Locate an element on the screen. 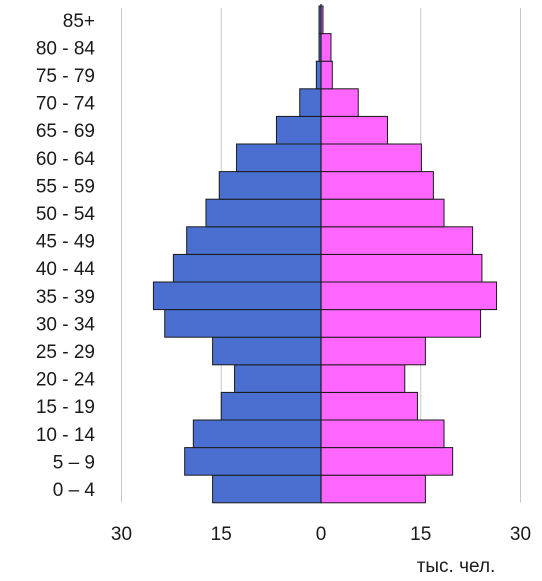 This screenshot has width=542, height=581. x-axis-unit-label: тыс. чел. is located at coordinates (456, 566).